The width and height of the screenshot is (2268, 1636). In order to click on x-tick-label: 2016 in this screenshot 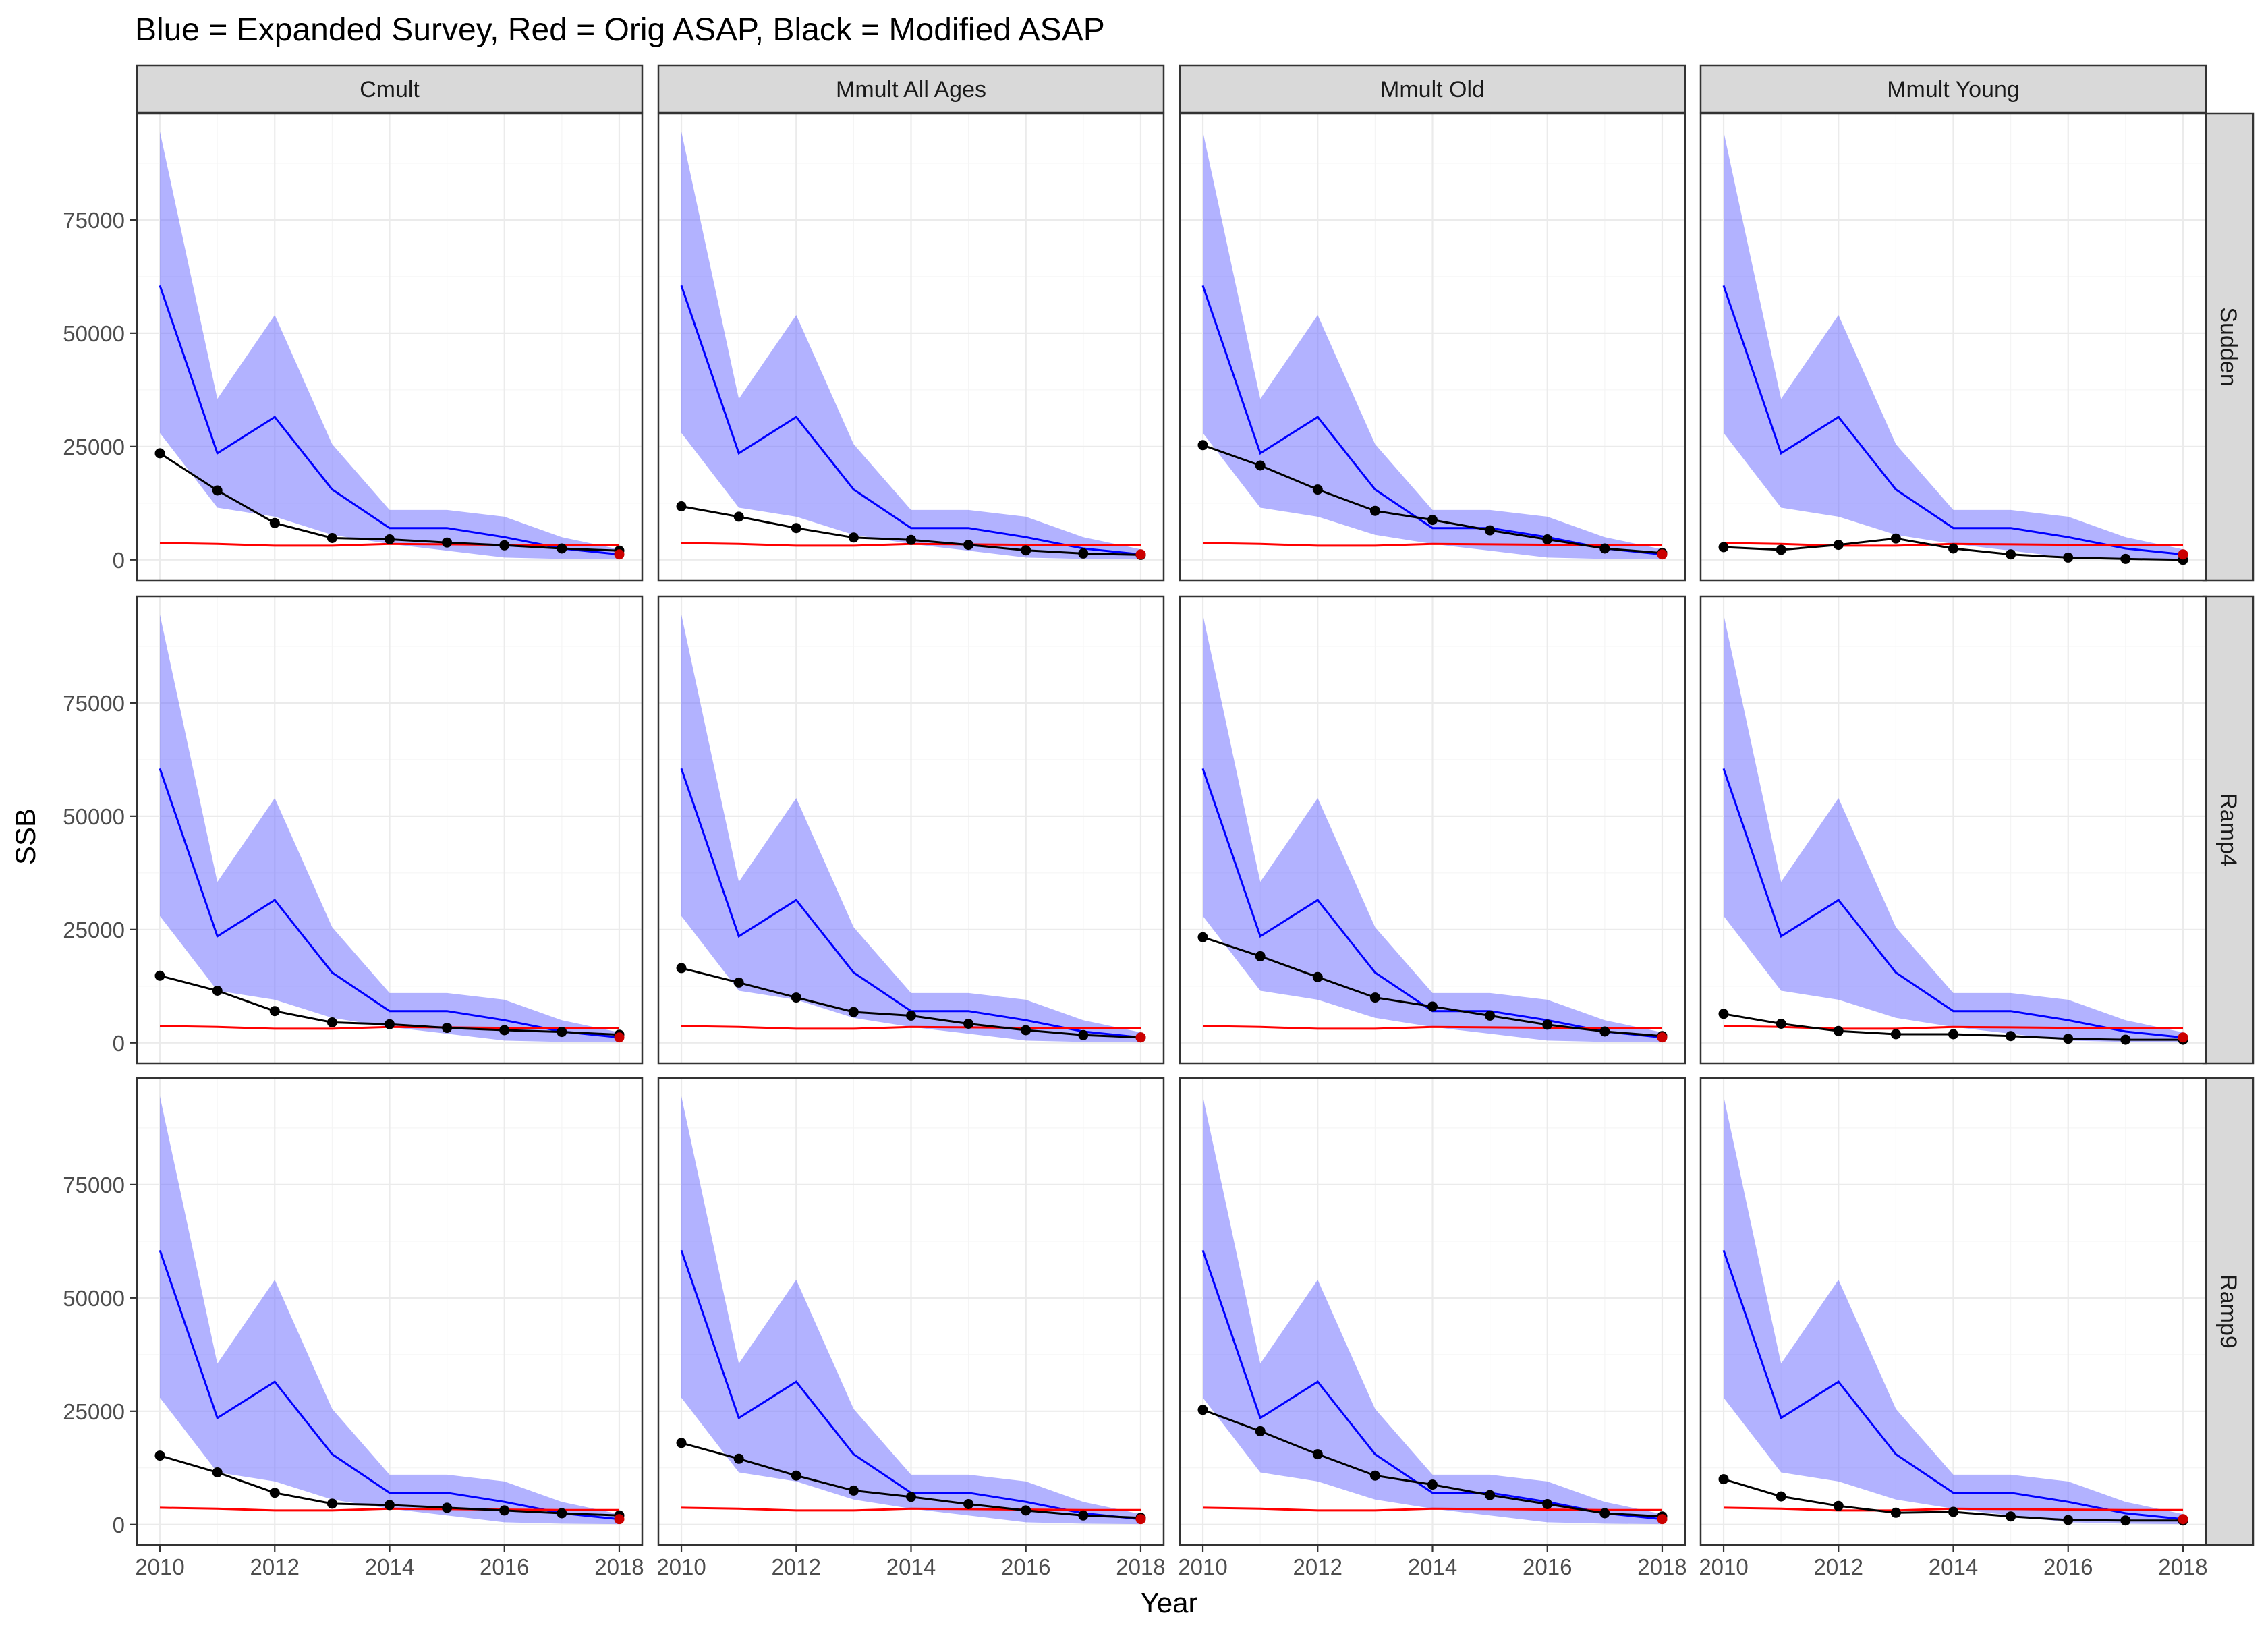, I will do `click(2068, 1566)`.